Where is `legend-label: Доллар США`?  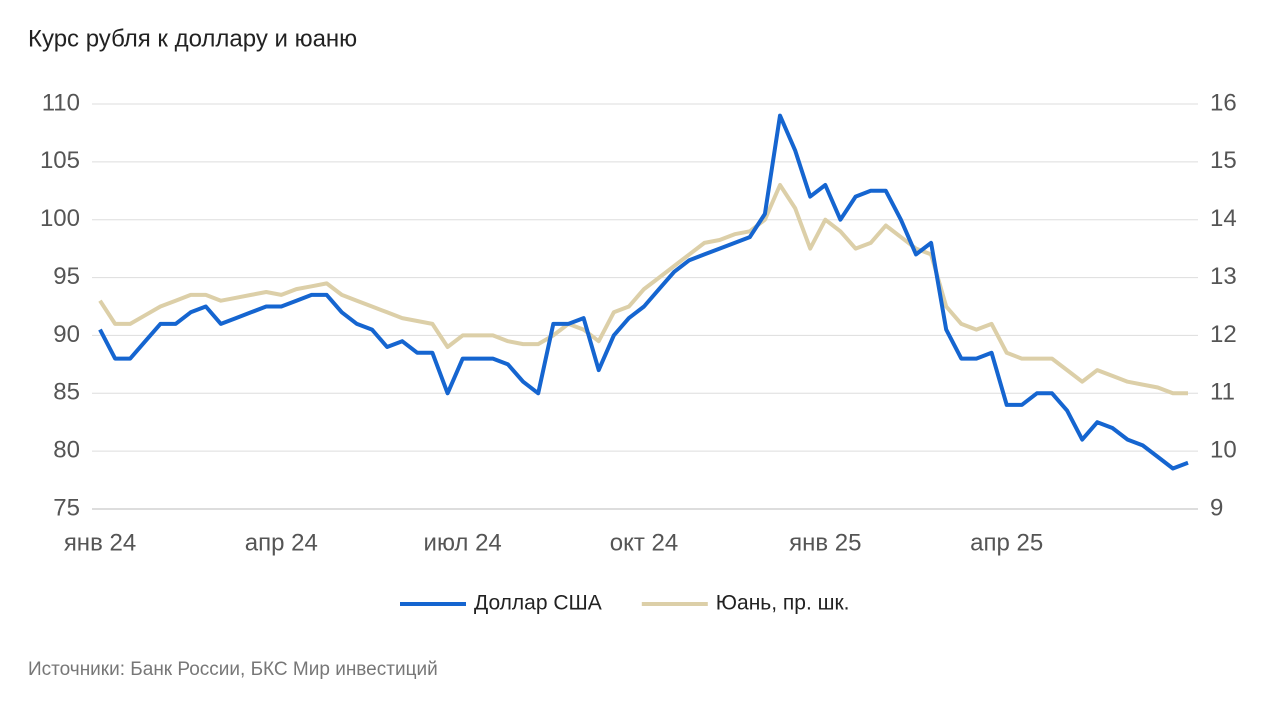 legend-label: Доллар США is located at coordinates (538, 603).